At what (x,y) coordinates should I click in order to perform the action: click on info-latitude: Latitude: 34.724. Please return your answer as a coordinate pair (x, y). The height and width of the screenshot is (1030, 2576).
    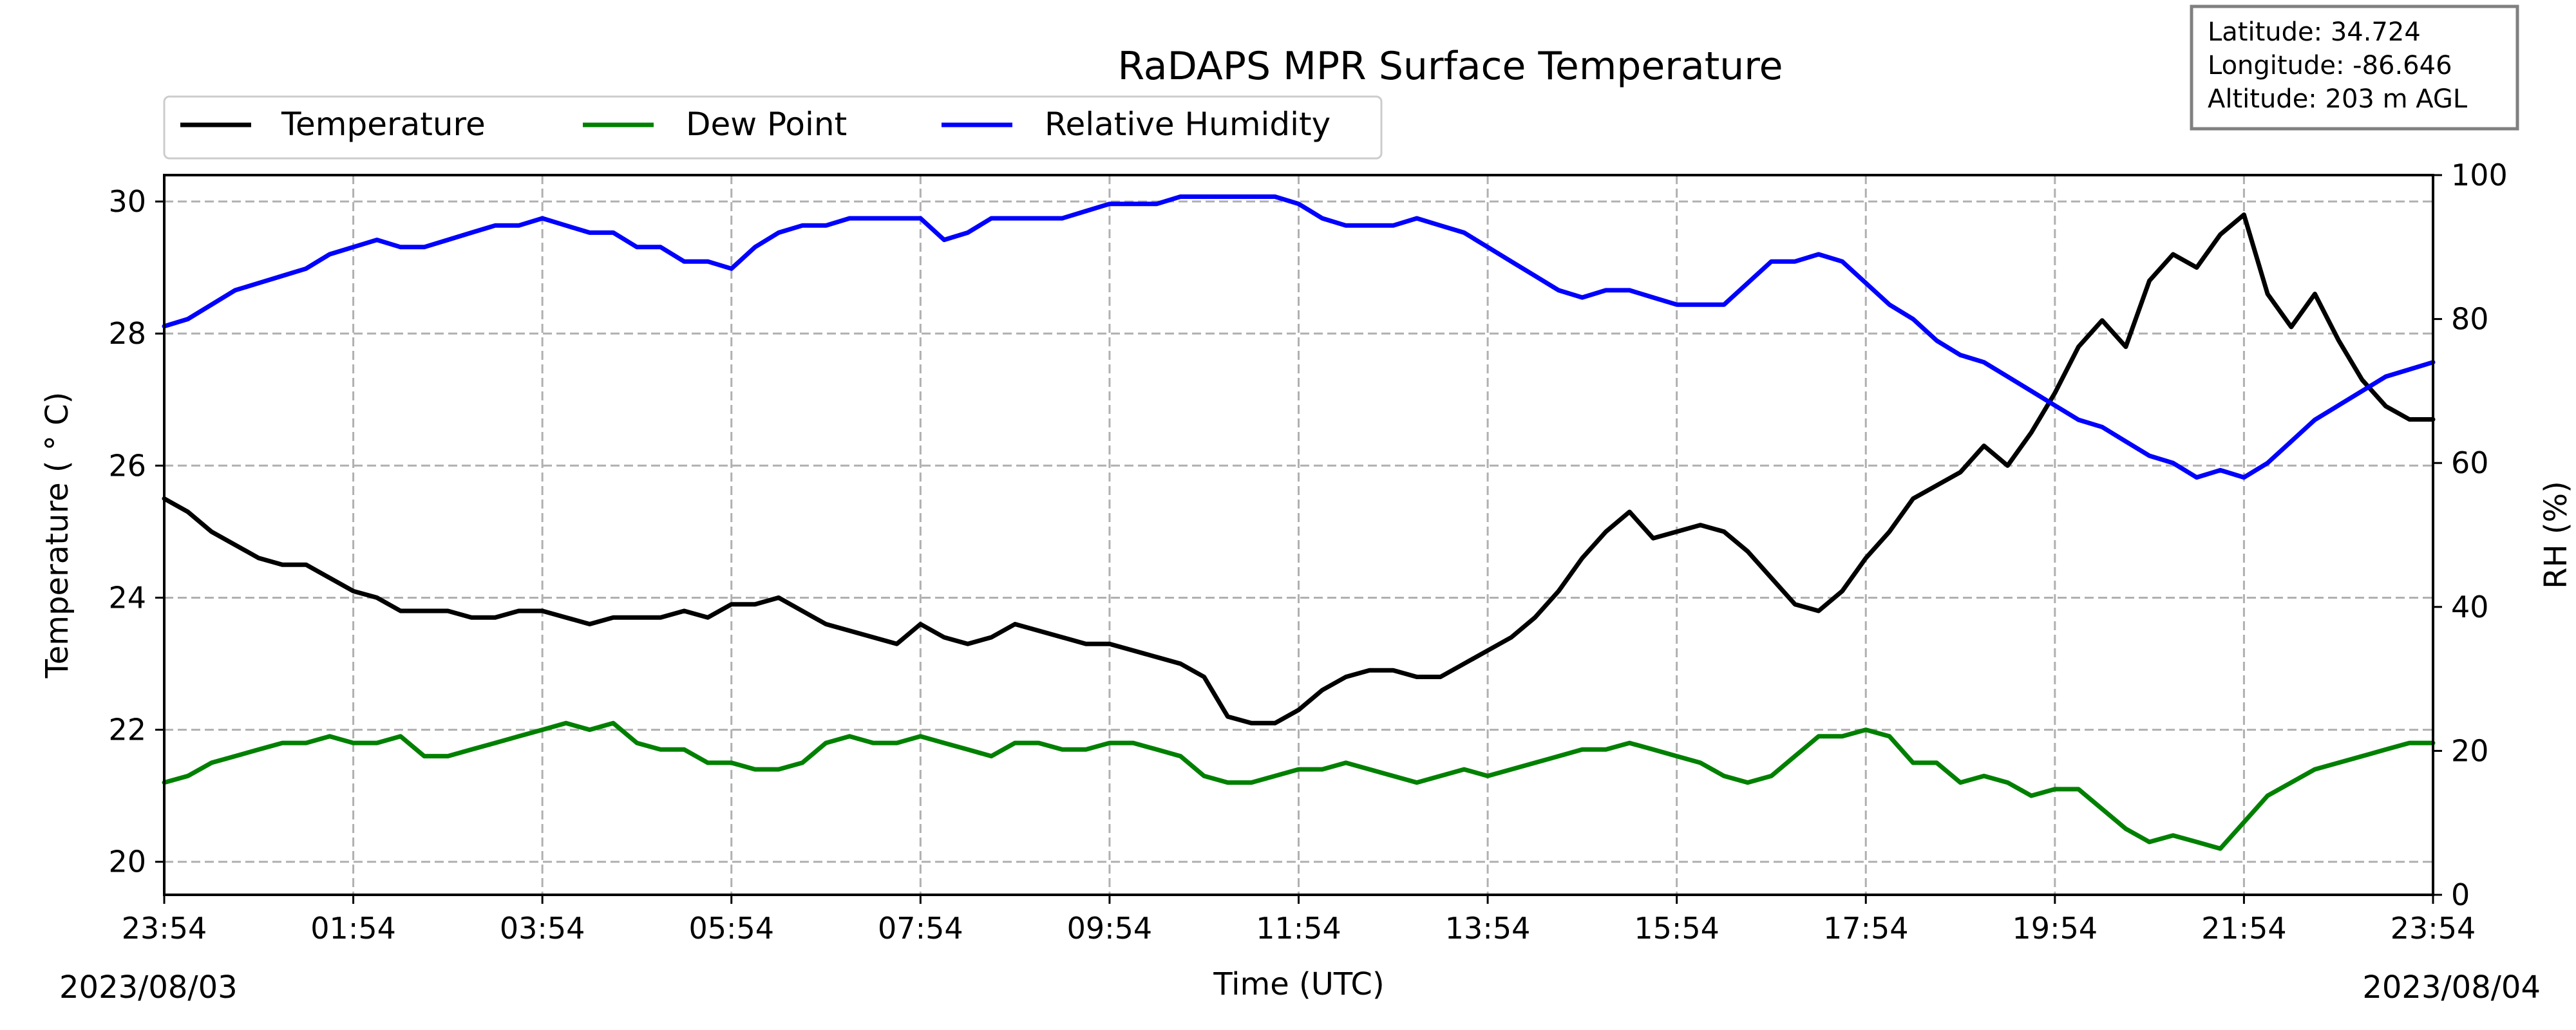
    Looking at the image, I should click on (2314, 32).